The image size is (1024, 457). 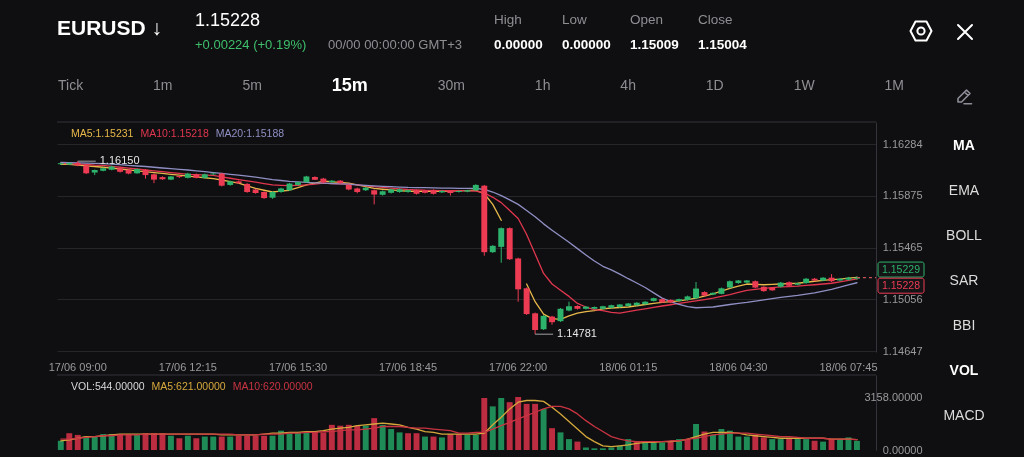 What do you see at coordinates (119, 160) in the screenshot?
I see `annotation: 1.16150` at bounding box center [119, 160].